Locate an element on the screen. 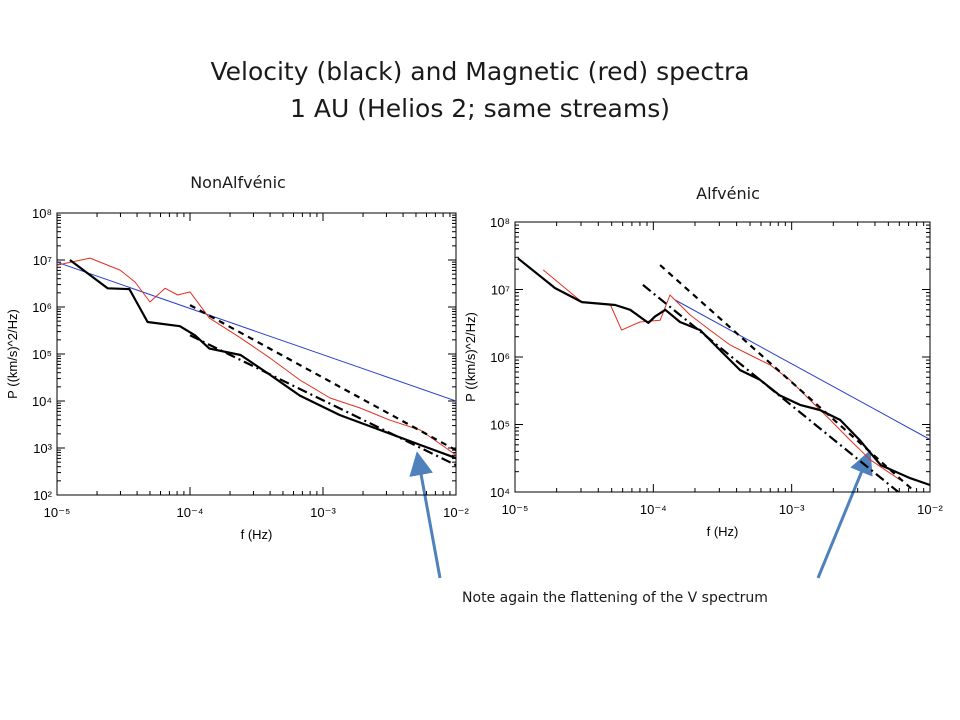  y-tick-label: 10² is located at coordinates (42, 495).